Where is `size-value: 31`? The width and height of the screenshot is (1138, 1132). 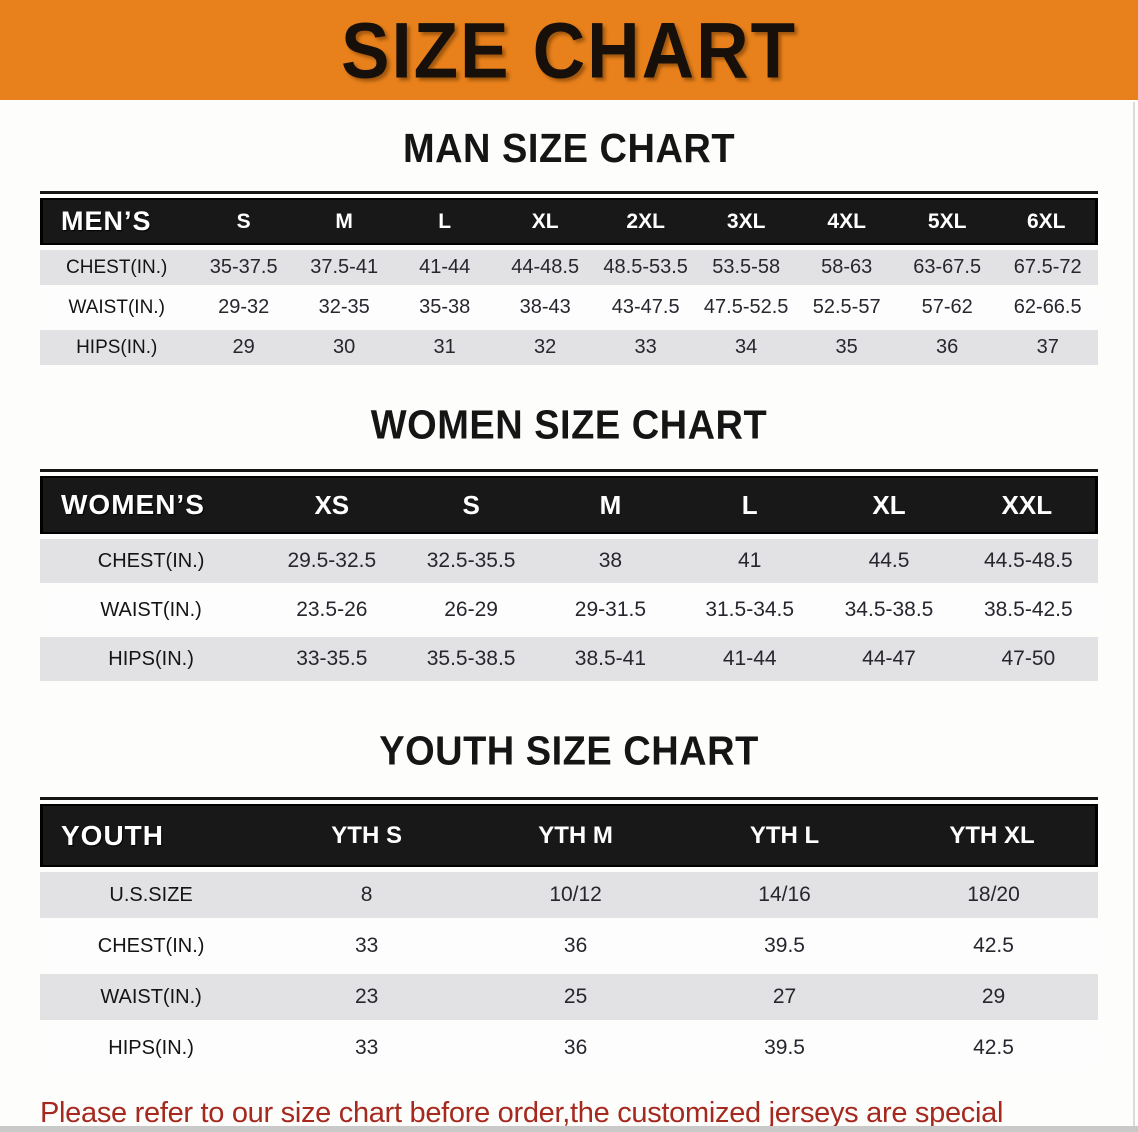
size-value: 31 is located at coordinates (444, 347).